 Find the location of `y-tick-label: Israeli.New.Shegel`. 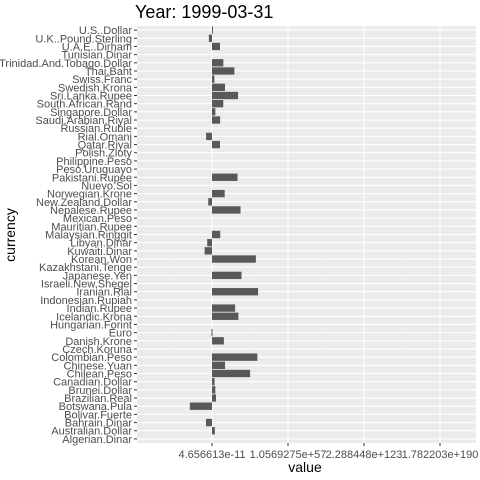

y-tick-label: Israeli.New.Shegel is located at coordinates (86, 285).